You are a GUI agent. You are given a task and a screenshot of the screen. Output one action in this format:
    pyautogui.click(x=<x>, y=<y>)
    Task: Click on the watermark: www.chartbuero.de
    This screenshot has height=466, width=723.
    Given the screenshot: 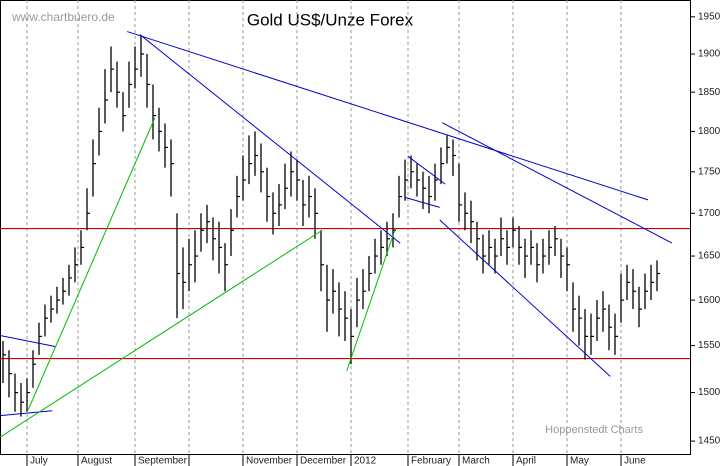 What is the action you would take?
    pyautogui.click(x=63, y=17)
    